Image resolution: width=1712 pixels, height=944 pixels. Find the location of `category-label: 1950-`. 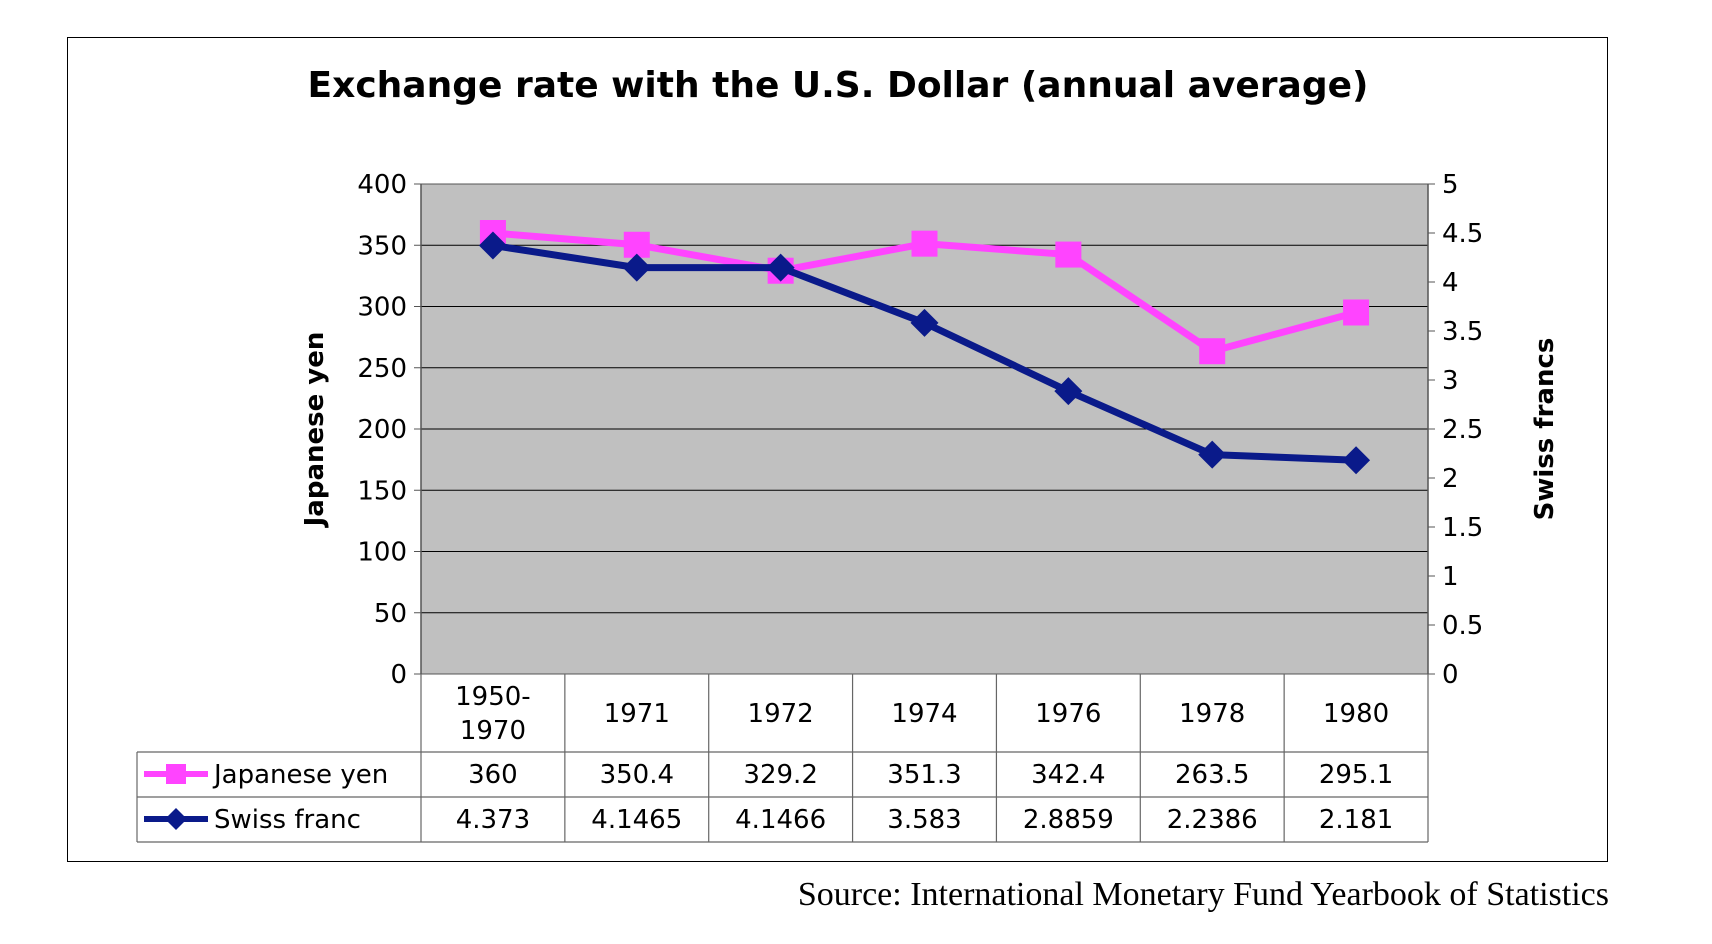

category-label: 1950- is located at coordinates (493, 697).